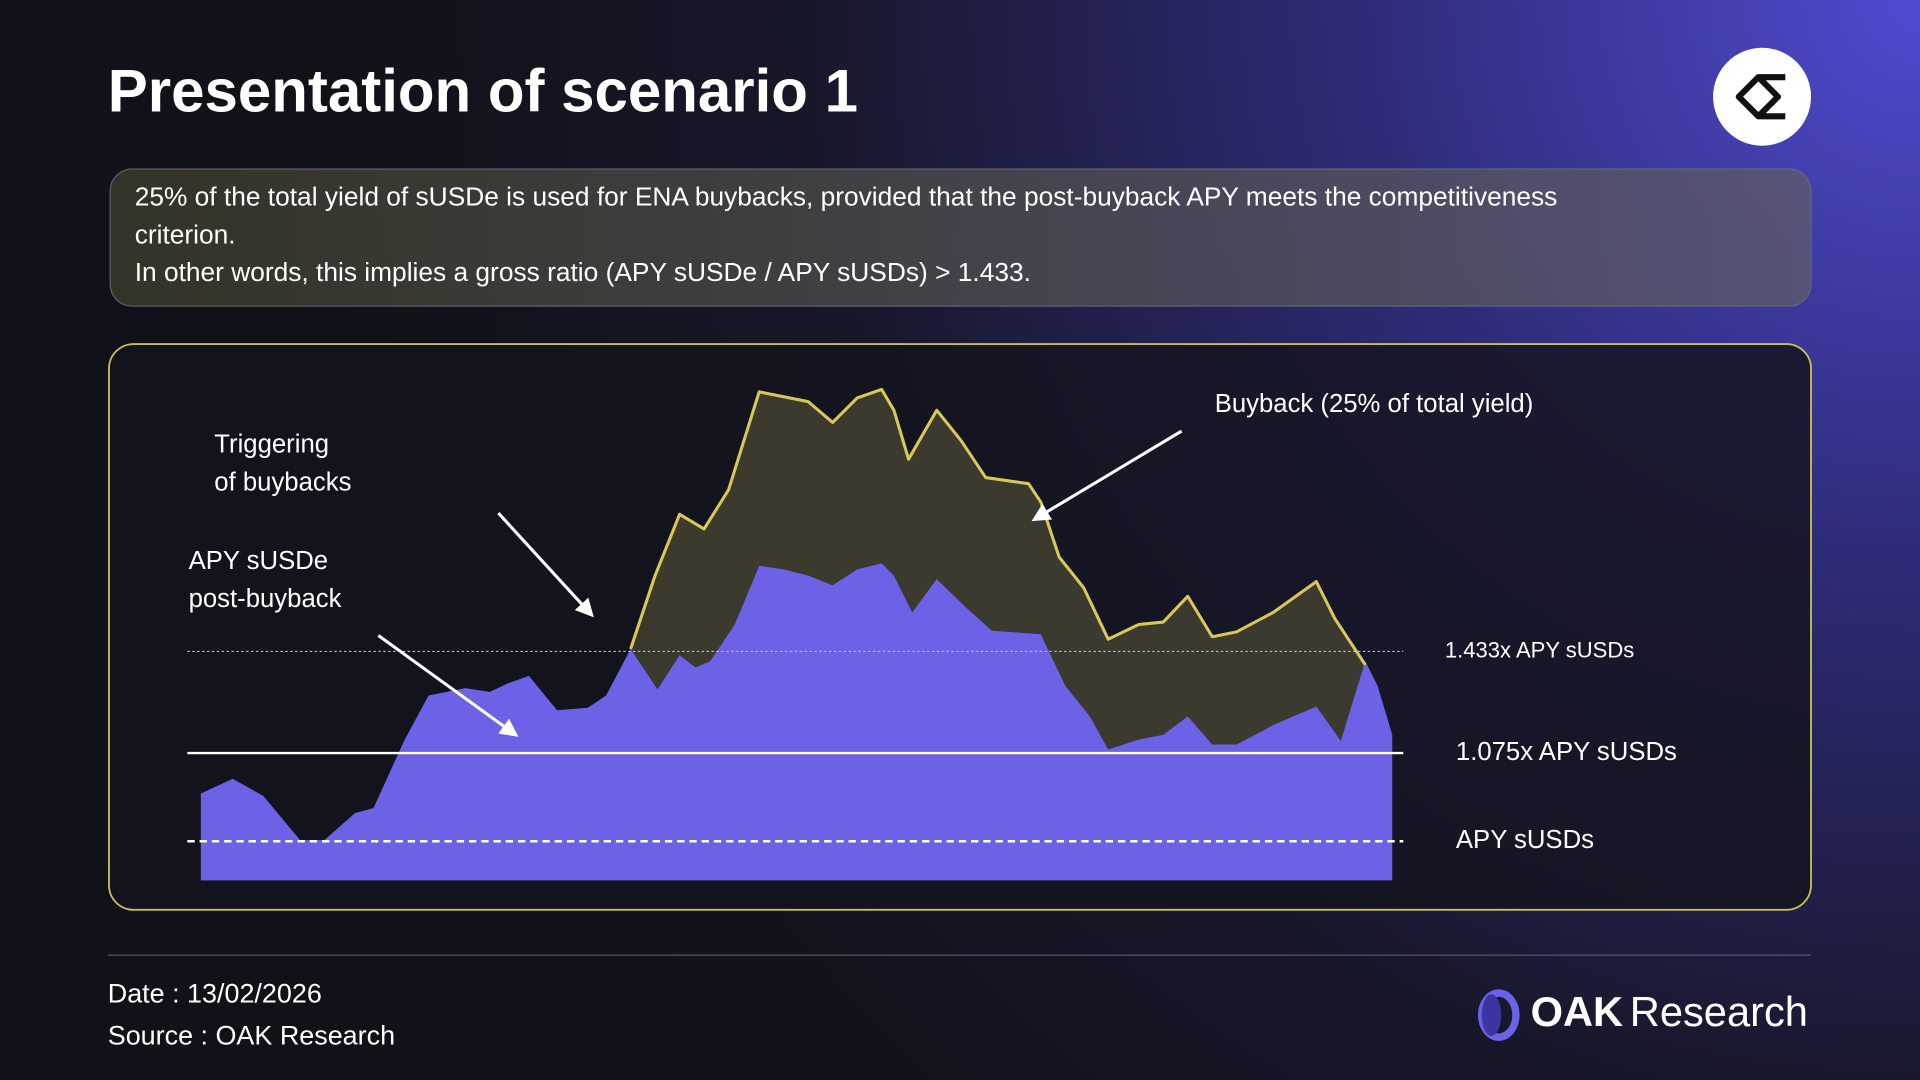 This screenshot has height=1080, width=1920. What do you see at coordinates (271, 445) in the screenshot?
I see `annotation: Triggering` at bounding box center [271, 445].